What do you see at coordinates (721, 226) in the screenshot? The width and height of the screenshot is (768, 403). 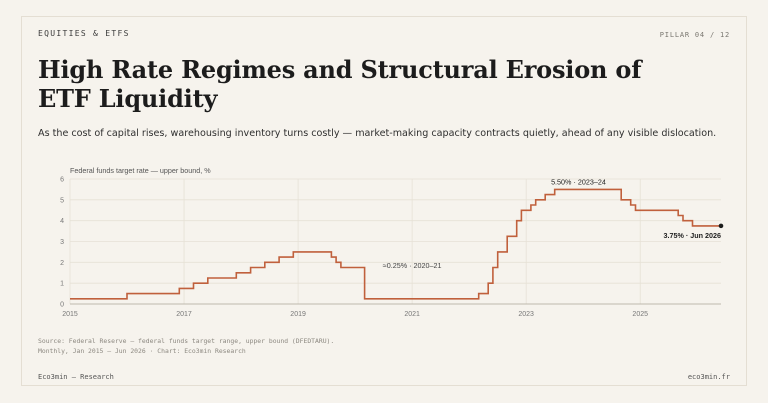 I see `series-end-point` at bounding box center [721, 226].